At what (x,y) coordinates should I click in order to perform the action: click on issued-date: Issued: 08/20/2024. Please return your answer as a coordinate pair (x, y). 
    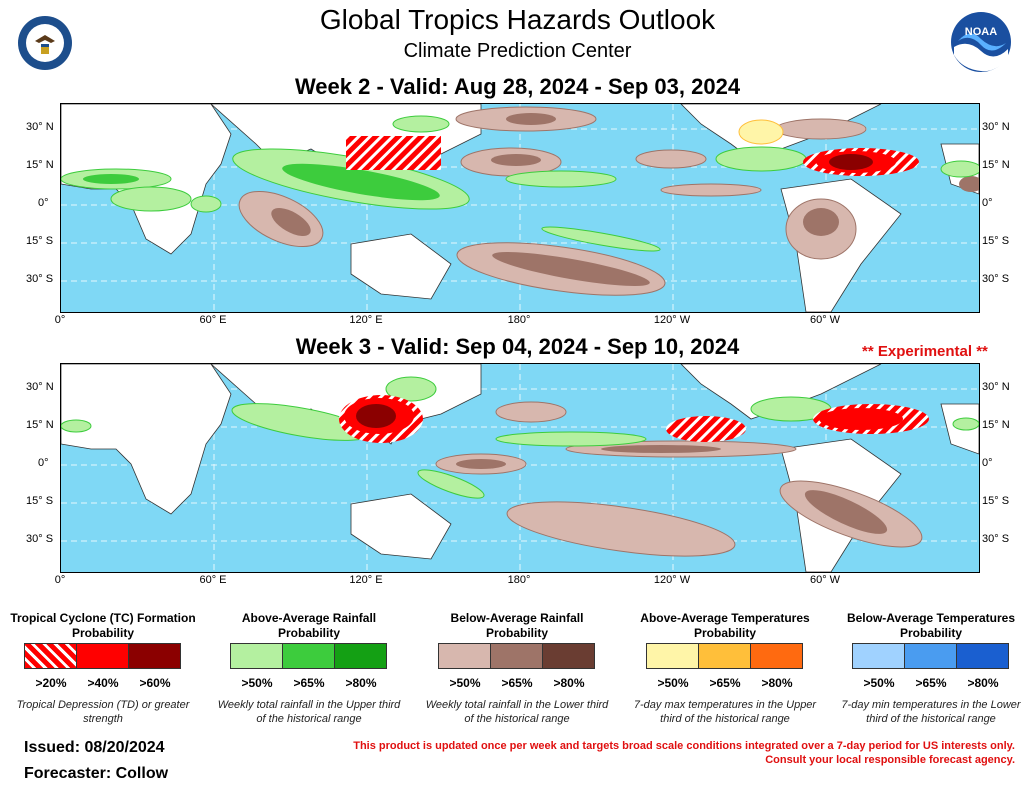
    Looking at the image, I should click on (94, 747).